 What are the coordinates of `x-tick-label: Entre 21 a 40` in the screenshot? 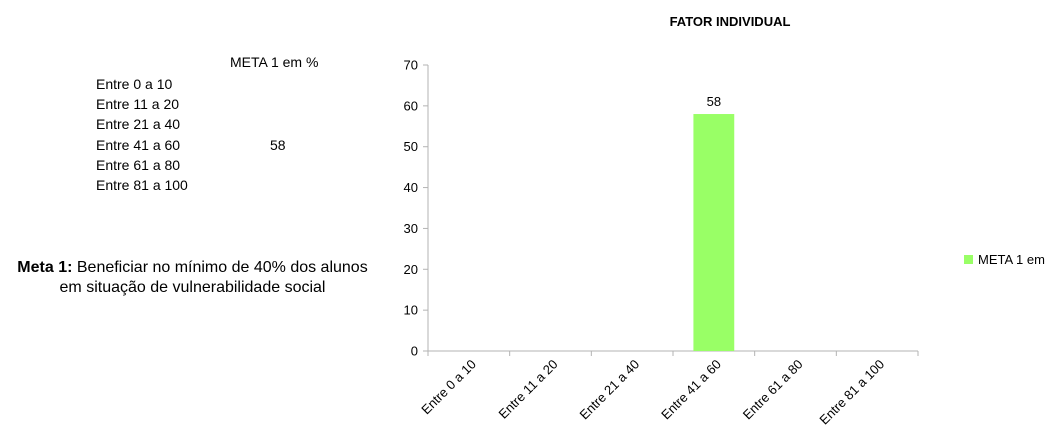 It's located at (609, 390).